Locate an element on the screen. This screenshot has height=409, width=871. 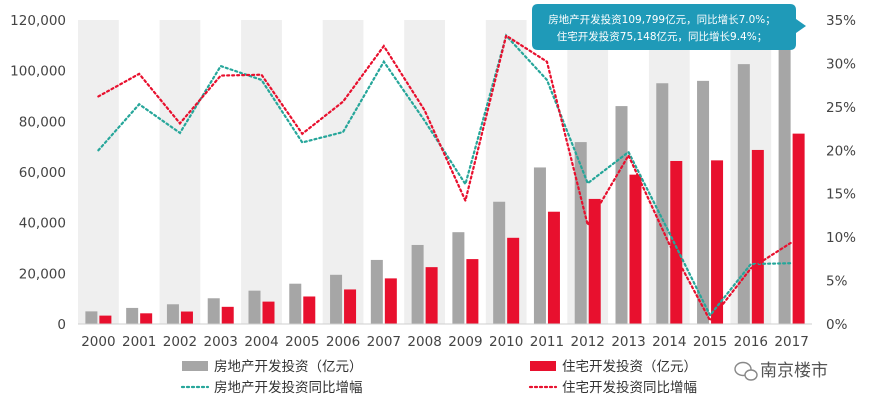
legend-label: 住宅开发投资同比增幅 is located at coordinates (629, 388).